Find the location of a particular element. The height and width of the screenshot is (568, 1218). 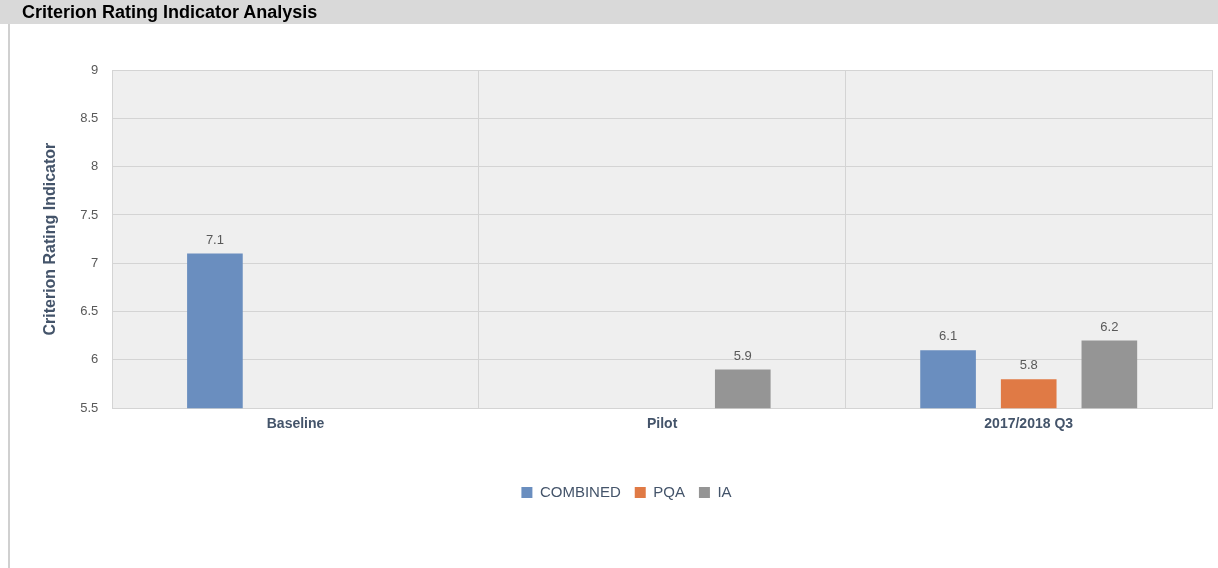

y-tick-label: 8.5 is located at coordinates (89, 117).